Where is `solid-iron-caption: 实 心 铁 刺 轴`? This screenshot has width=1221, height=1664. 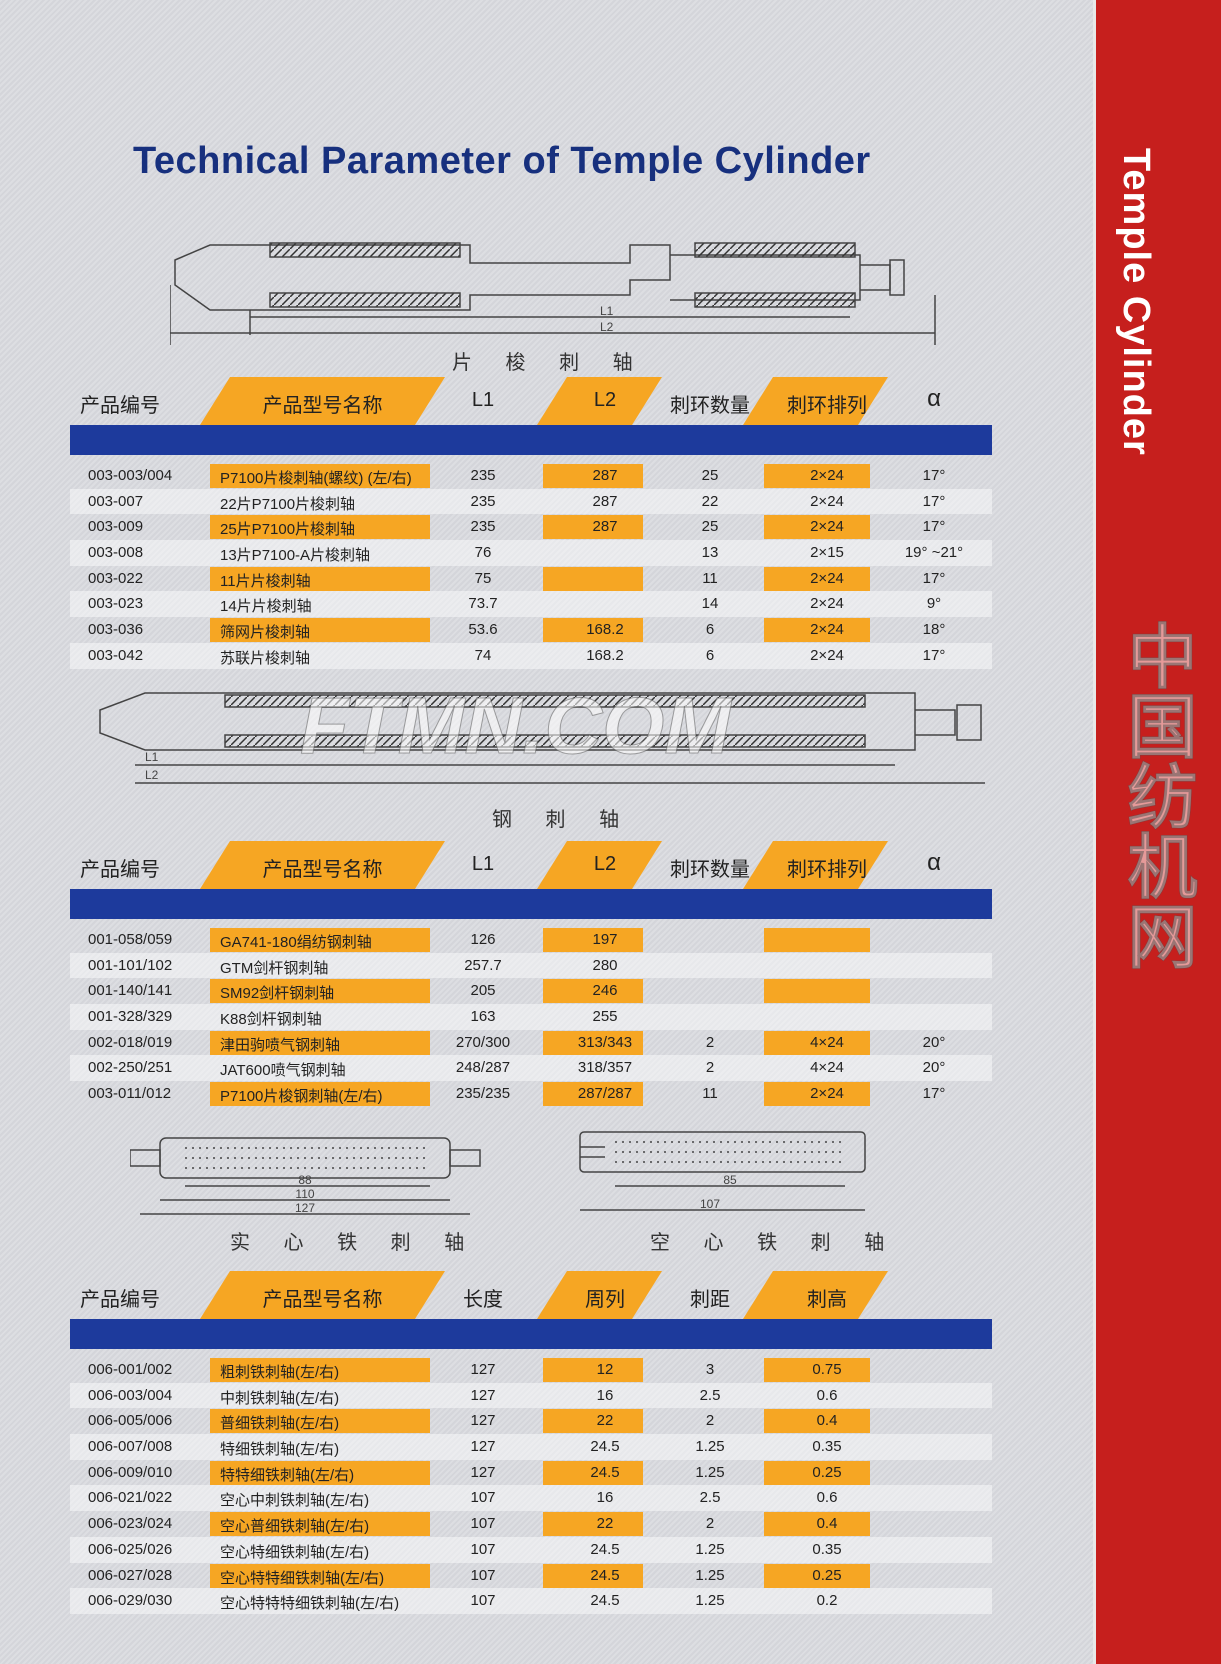
solid-iron-caption: 实 心 铁 刺 轴 is located at coordinates (354, 1243).